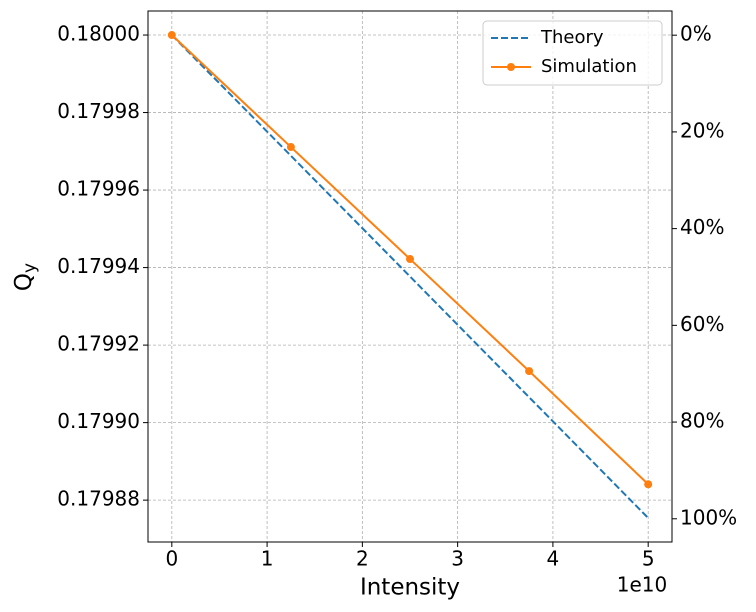  Describe the element at coordinates (642, 585) in the screenshot. I see `x-offset-label: 1e10` at that location.